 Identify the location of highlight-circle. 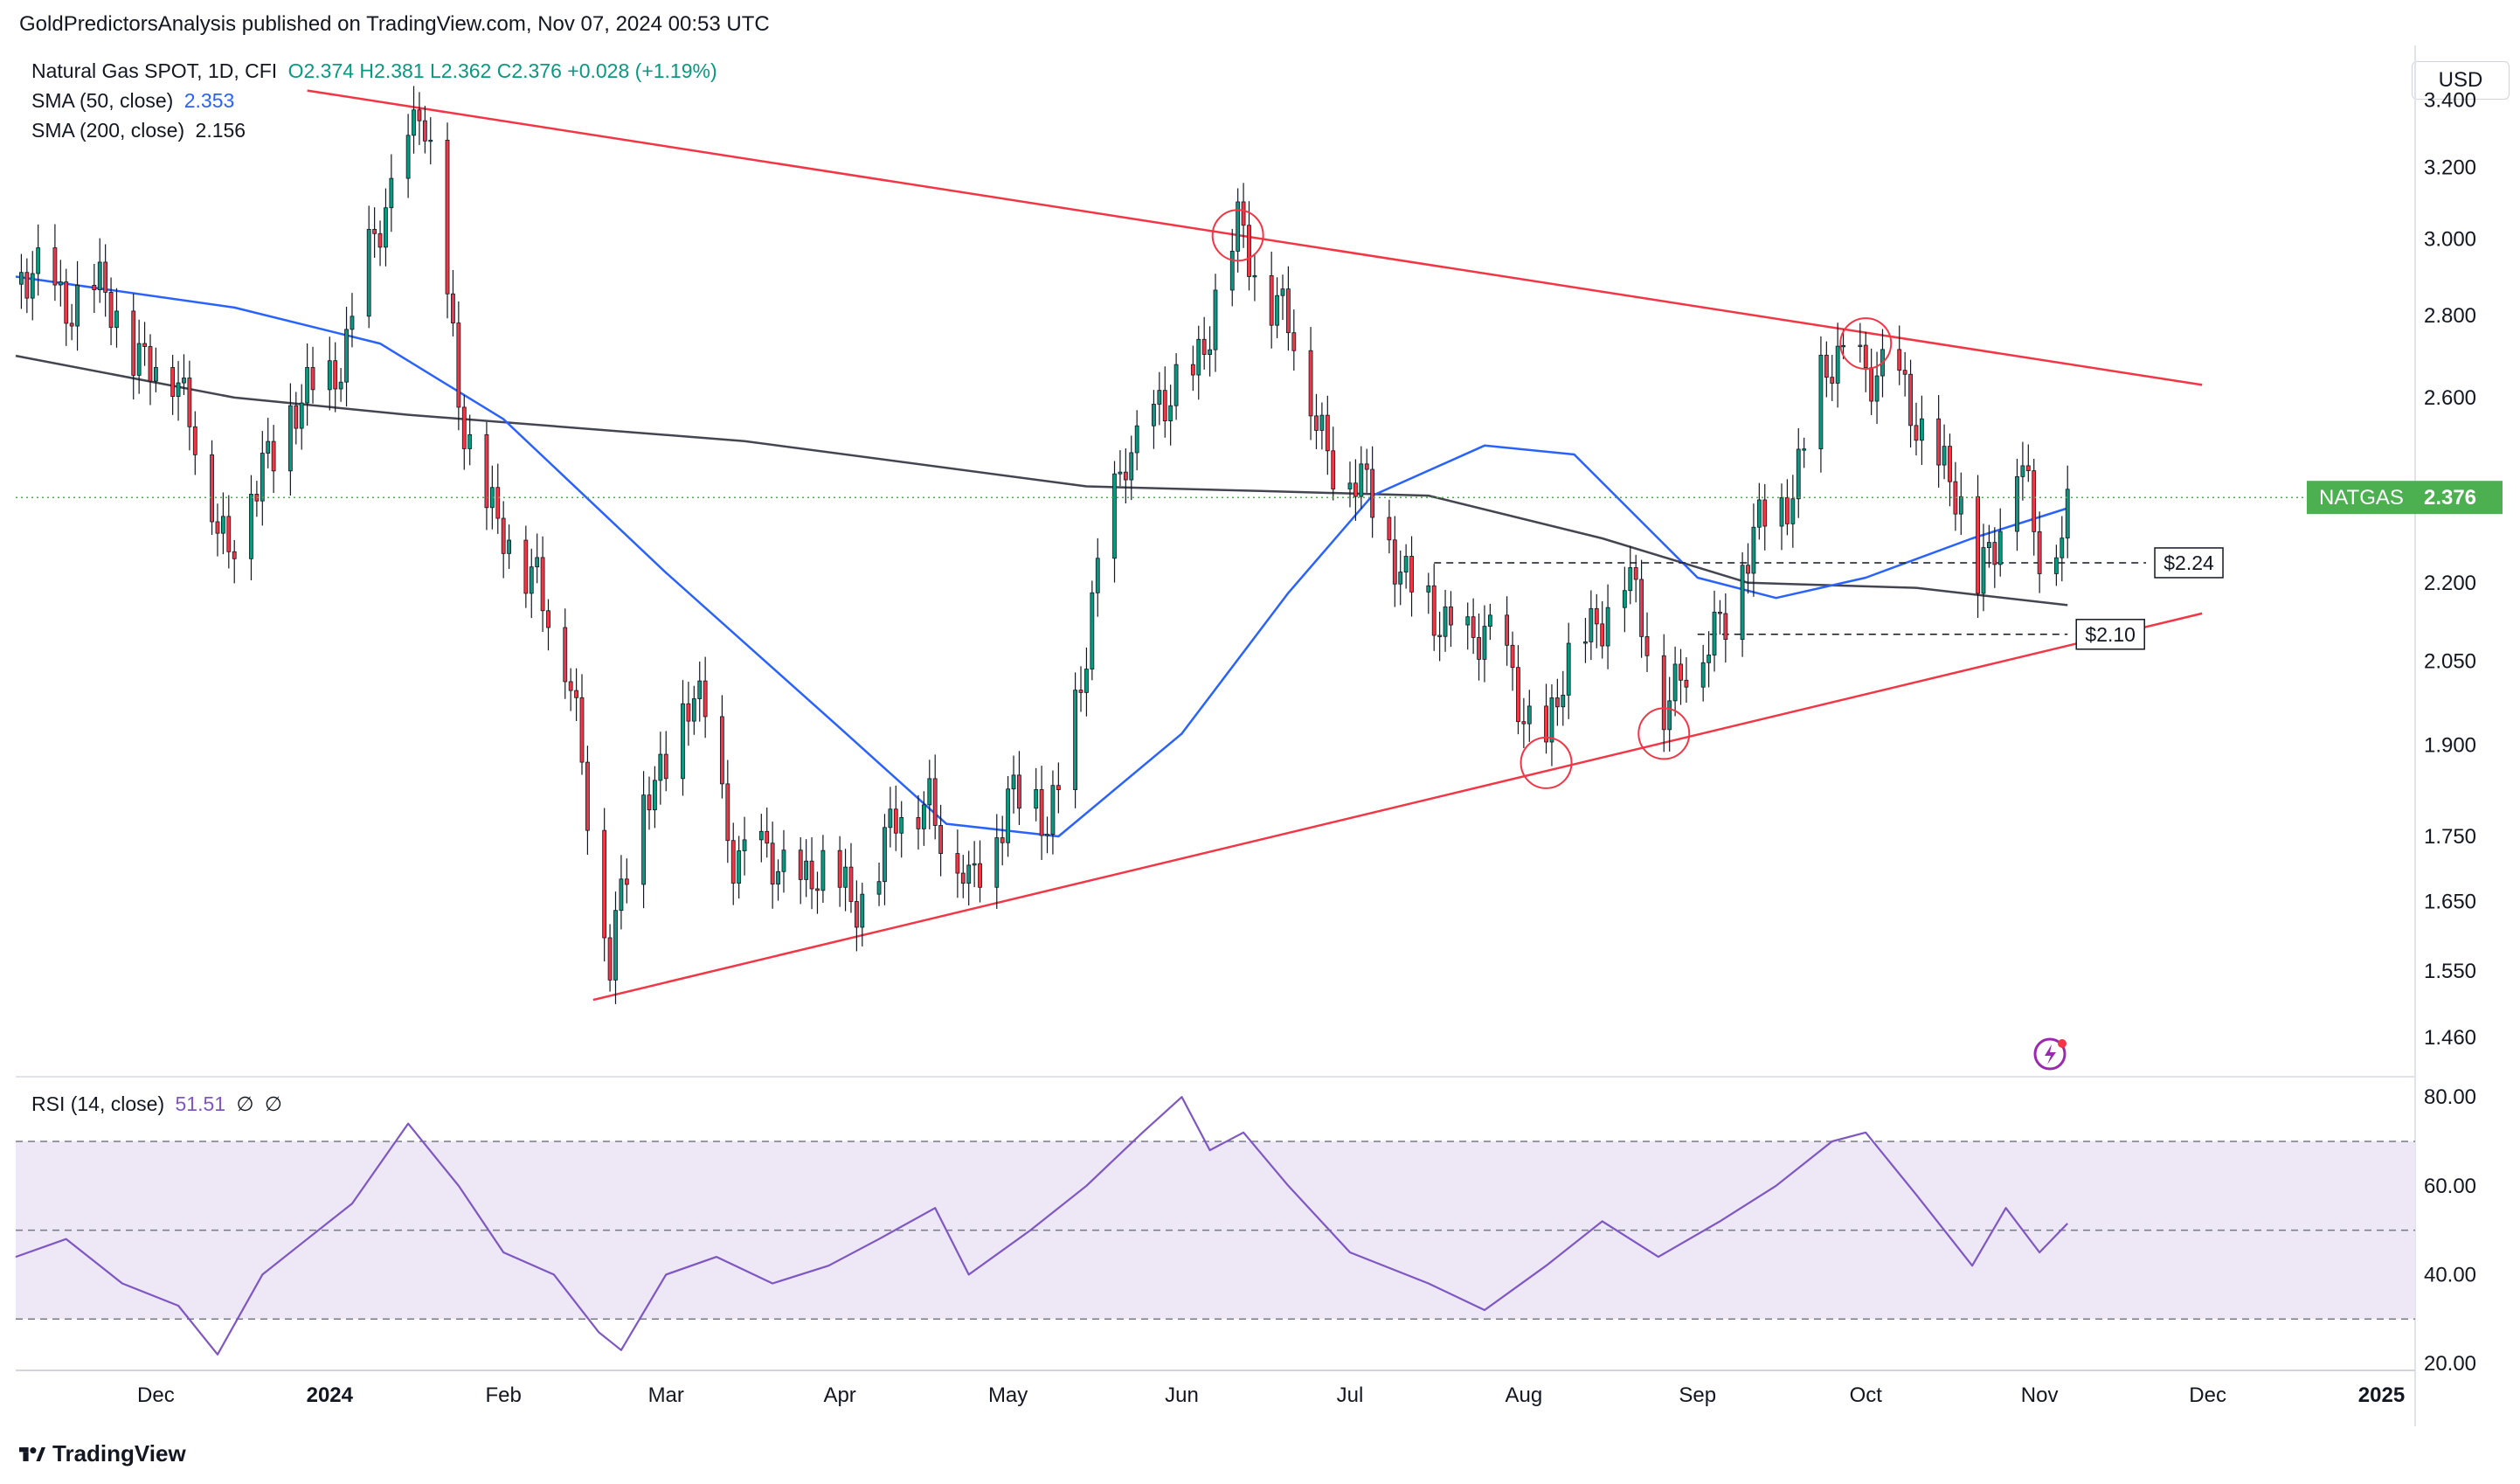
(1664, 733).